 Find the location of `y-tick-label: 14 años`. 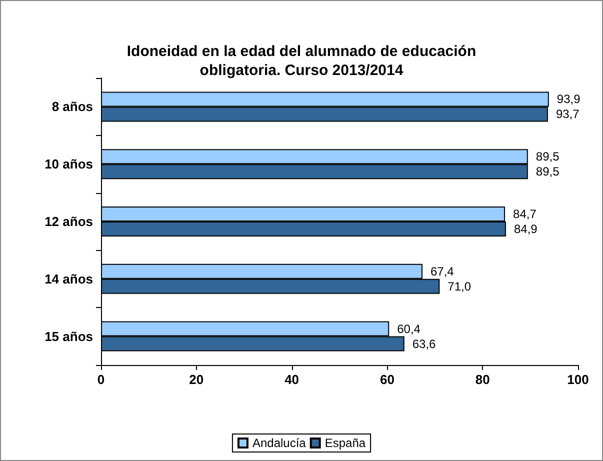

y-tick-label: 14 años is located at coordinates (68, 278).